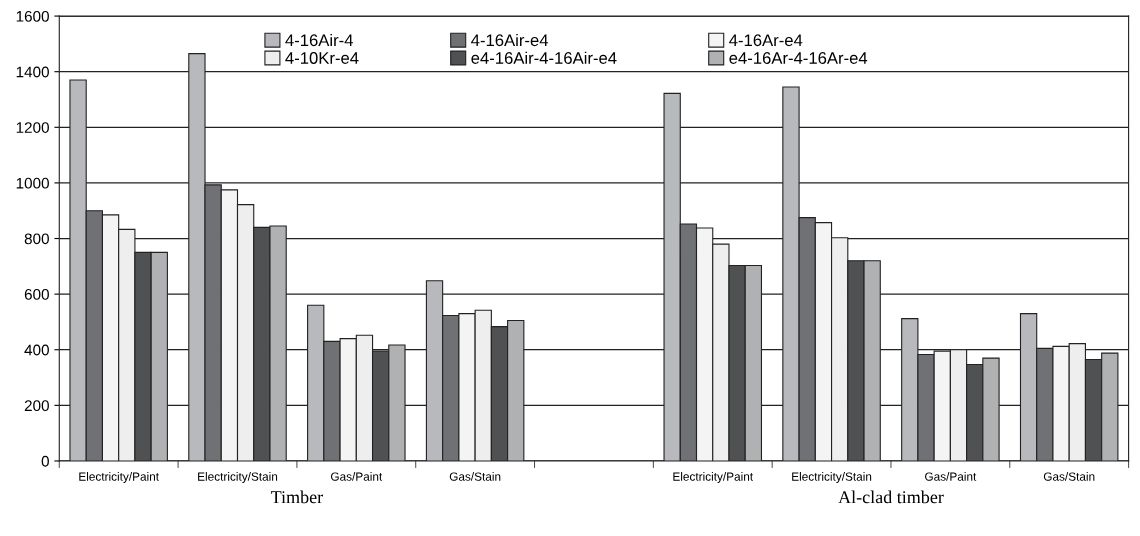  What do you see at coordinates (45, 461) in the screenshot?
I see `y-tick-label: 0` at bounding box center [45, 461].